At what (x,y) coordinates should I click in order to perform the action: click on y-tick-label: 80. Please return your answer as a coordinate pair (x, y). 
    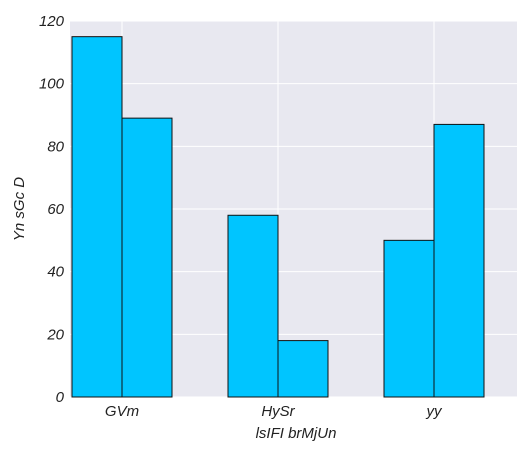
    Looking at the image, I should click on (55, 146).